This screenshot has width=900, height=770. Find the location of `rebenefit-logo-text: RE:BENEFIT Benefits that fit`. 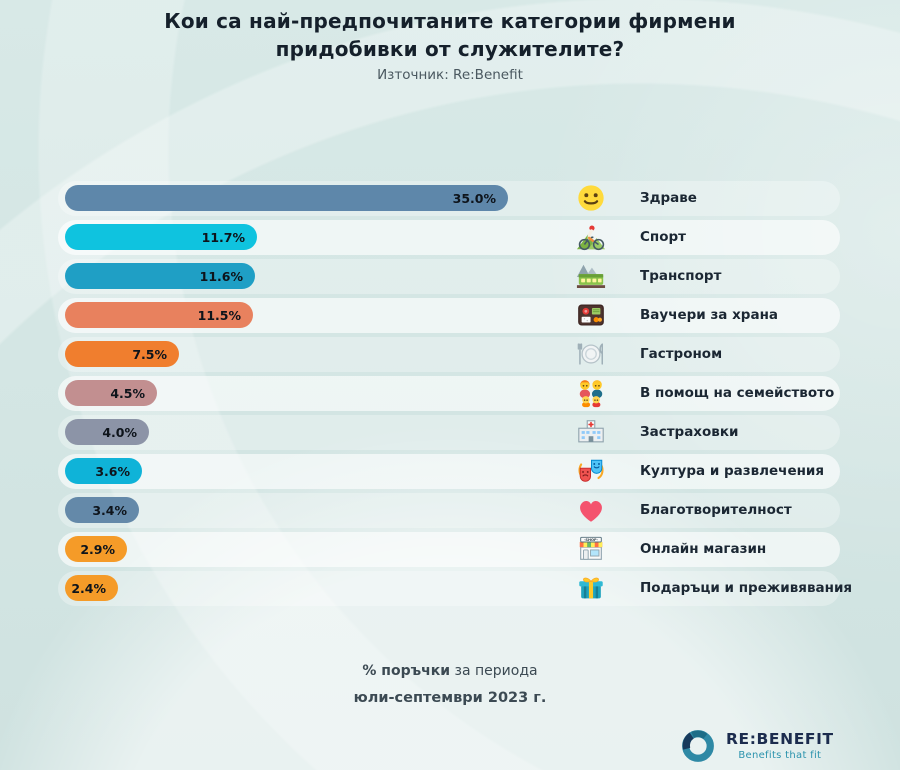

rebenefit-logo-text: RE:BENEFIT Benefits that fit is located at coordinates (780, 745).